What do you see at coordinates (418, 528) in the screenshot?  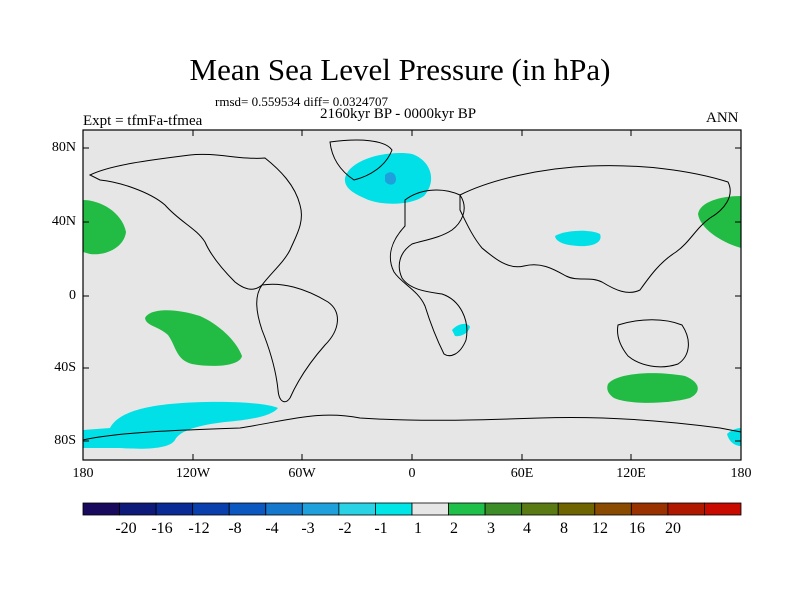 I see `colorbar-label: 1` at bounding box center [418, 528].